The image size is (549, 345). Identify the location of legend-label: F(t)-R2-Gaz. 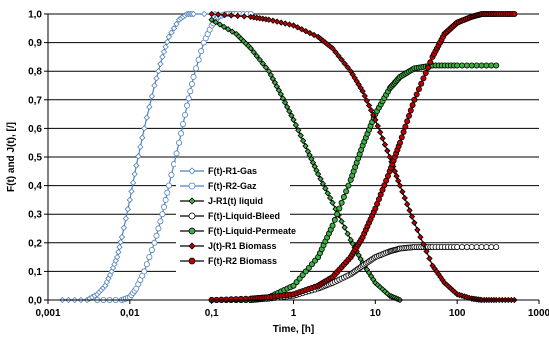
(232, 186).